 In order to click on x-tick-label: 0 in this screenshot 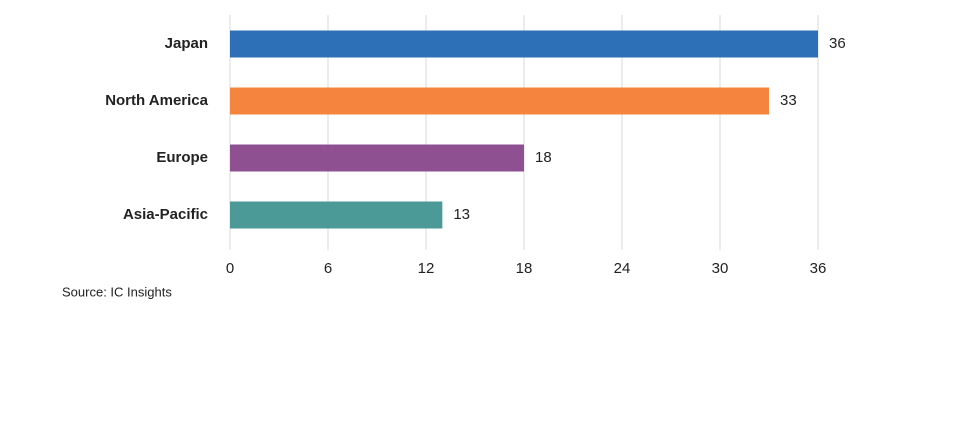, I will do `click(230, 268)`.